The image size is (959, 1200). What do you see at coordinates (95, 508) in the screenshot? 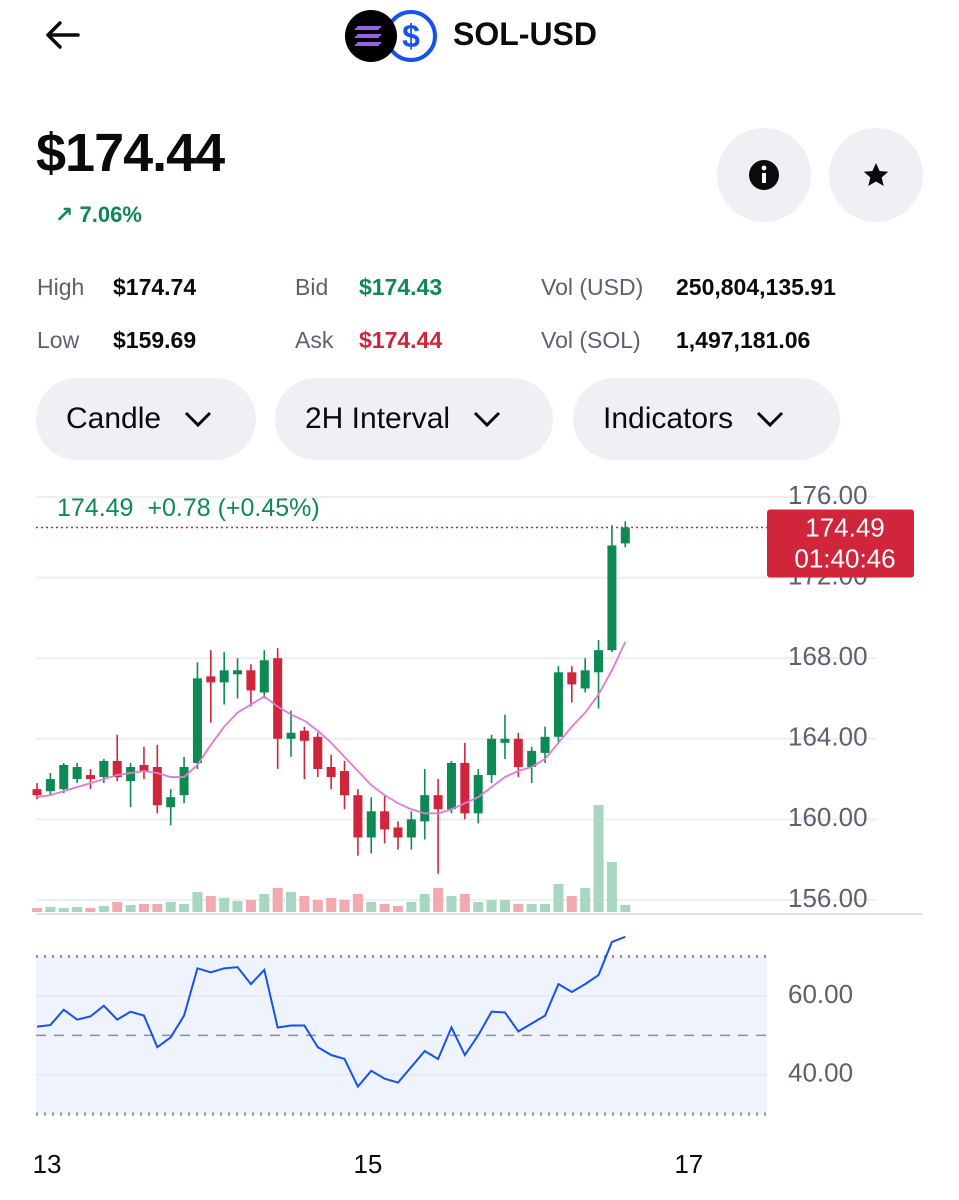
I see `legend-close: 174.49` at bounding box center [95, 508].